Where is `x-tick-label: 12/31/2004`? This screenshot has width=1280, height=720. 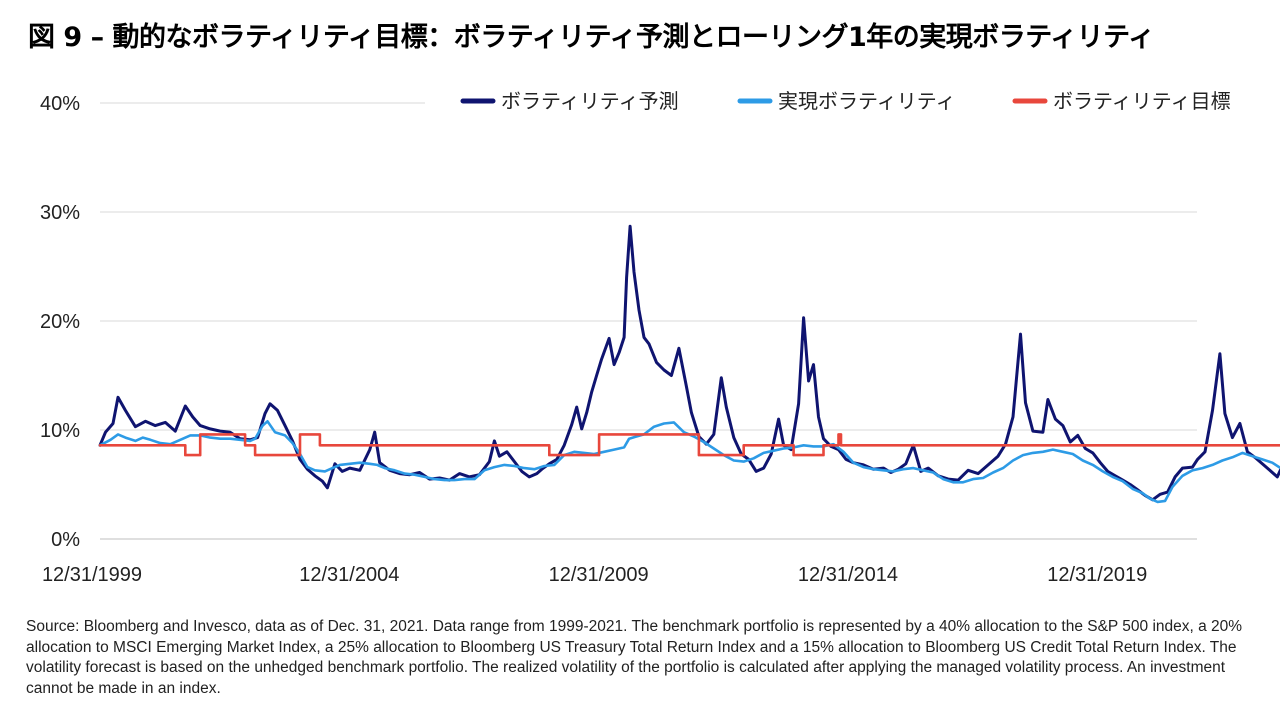 x-tick-label: 12/31/2004 is located at coordinates (349, 575).